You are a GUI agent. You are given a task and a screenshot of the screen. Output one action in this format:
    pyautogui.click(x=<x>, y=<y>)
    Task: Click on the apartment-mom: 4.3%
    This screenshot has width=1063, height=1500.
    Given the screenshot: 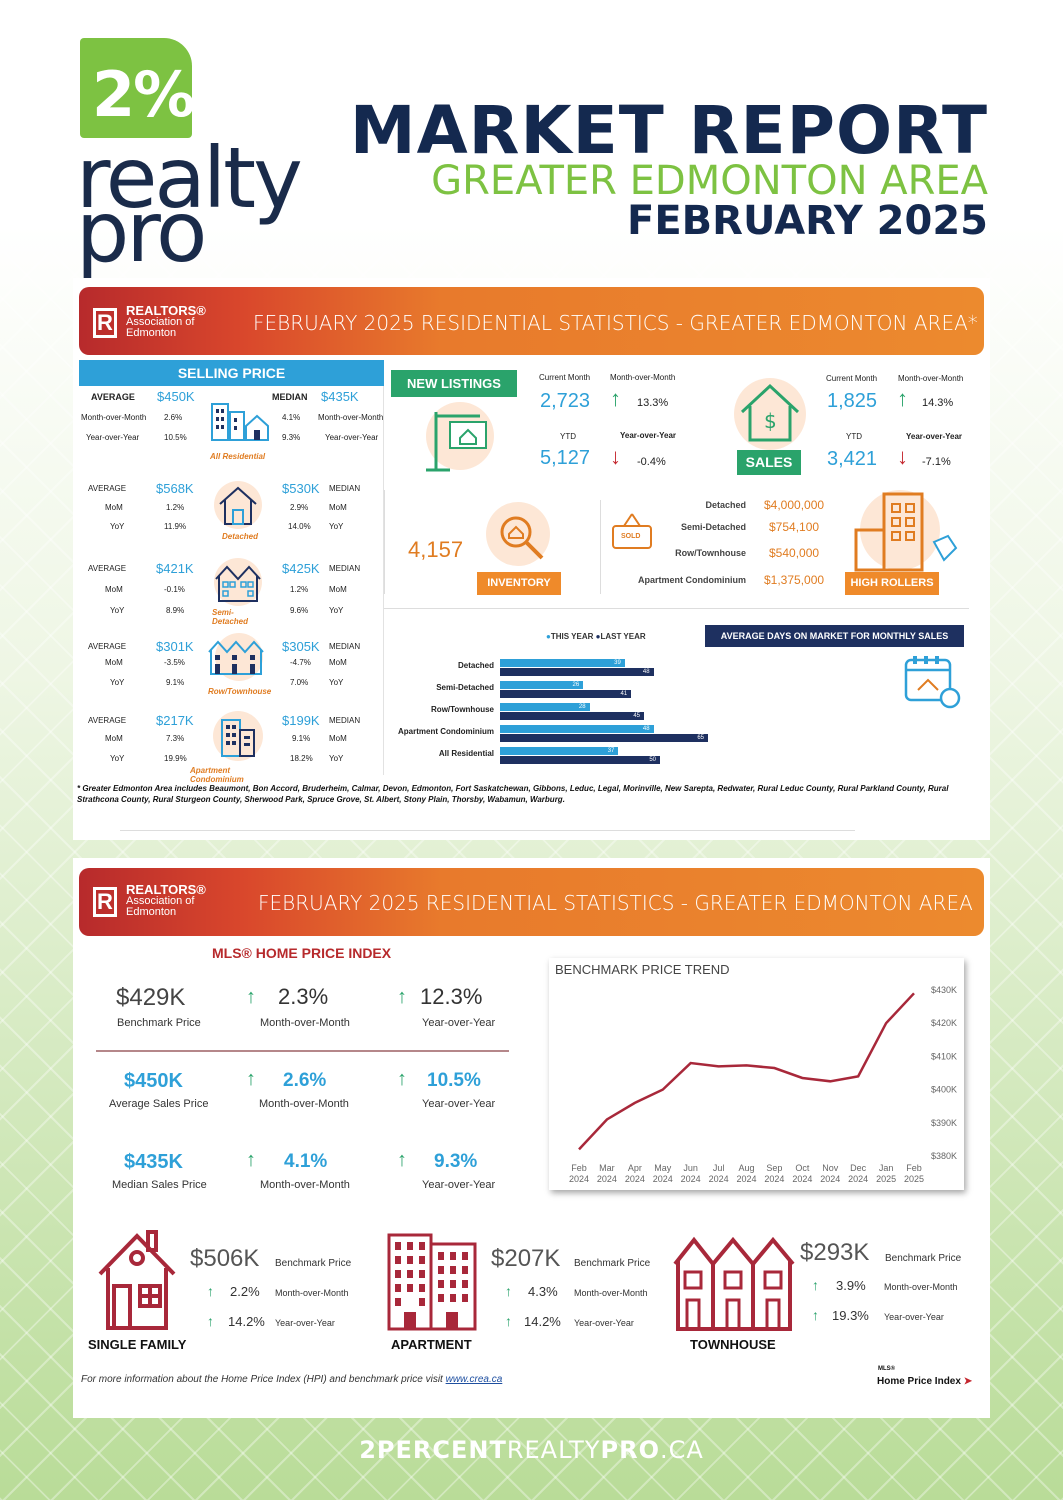 What is the action you would take?
    pyautogui.click(x=543, y=1291)
    